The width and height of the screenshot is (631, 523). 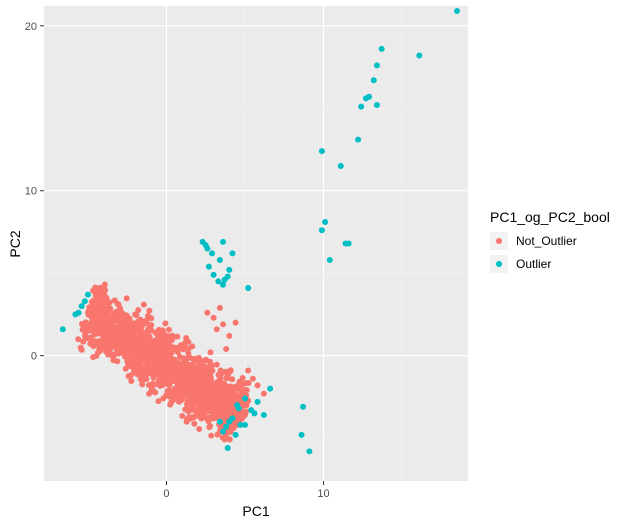 I want to click on legend-label-not-outlier: Not_Outlier, so click(x=546, y=241).